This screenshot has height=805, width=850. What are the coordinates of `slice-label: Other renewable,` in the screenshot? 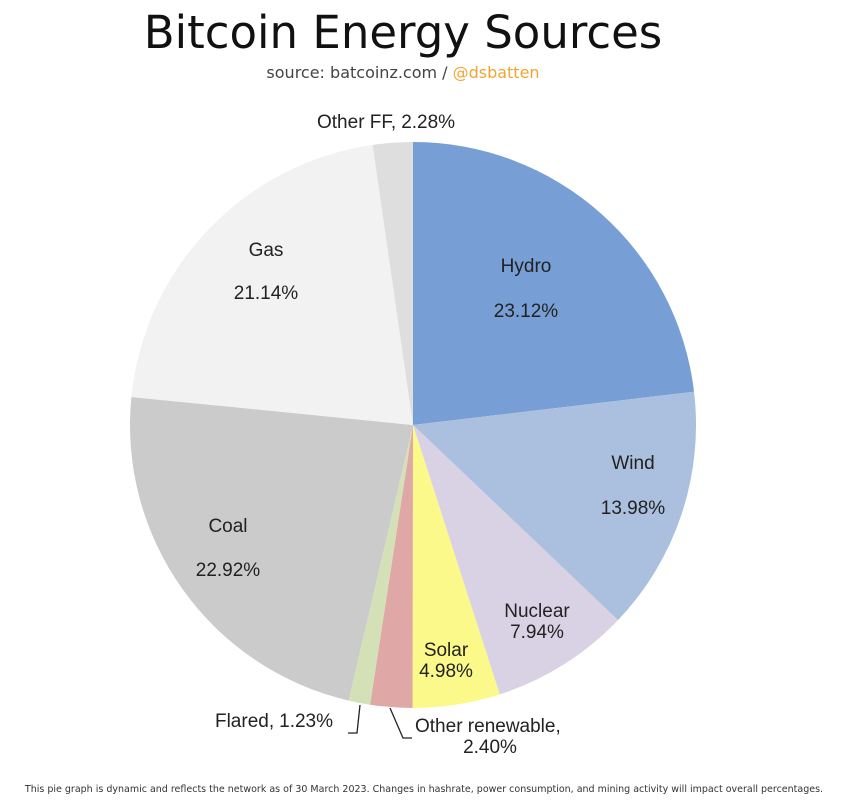 It's located at (488, 726).